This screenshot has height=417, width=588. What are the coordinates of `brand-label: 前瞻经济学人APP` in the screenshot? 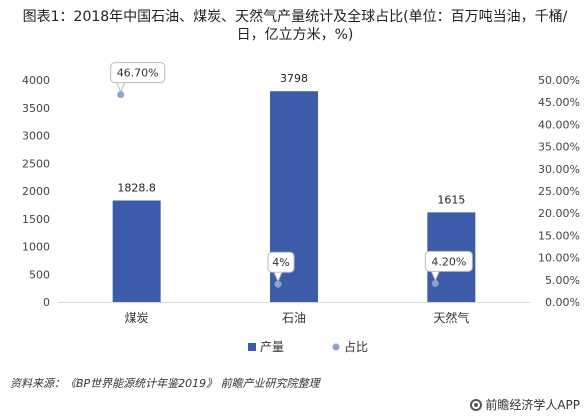 It's located at (532, 405).